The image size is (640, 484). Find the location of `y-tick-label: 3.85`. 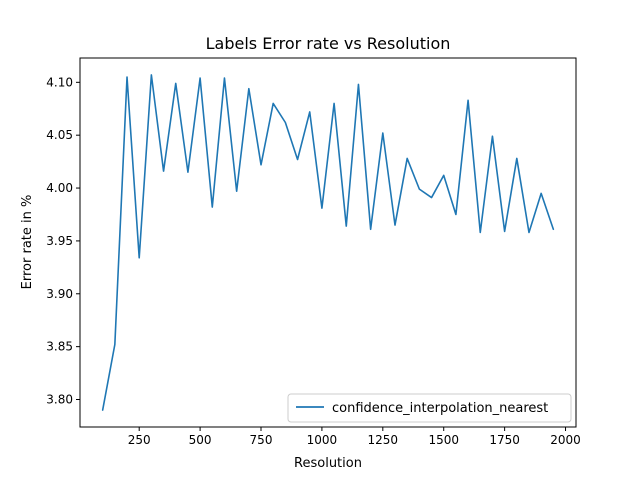

y-tick-label: 3.85 is located at coordinates (59, 347).